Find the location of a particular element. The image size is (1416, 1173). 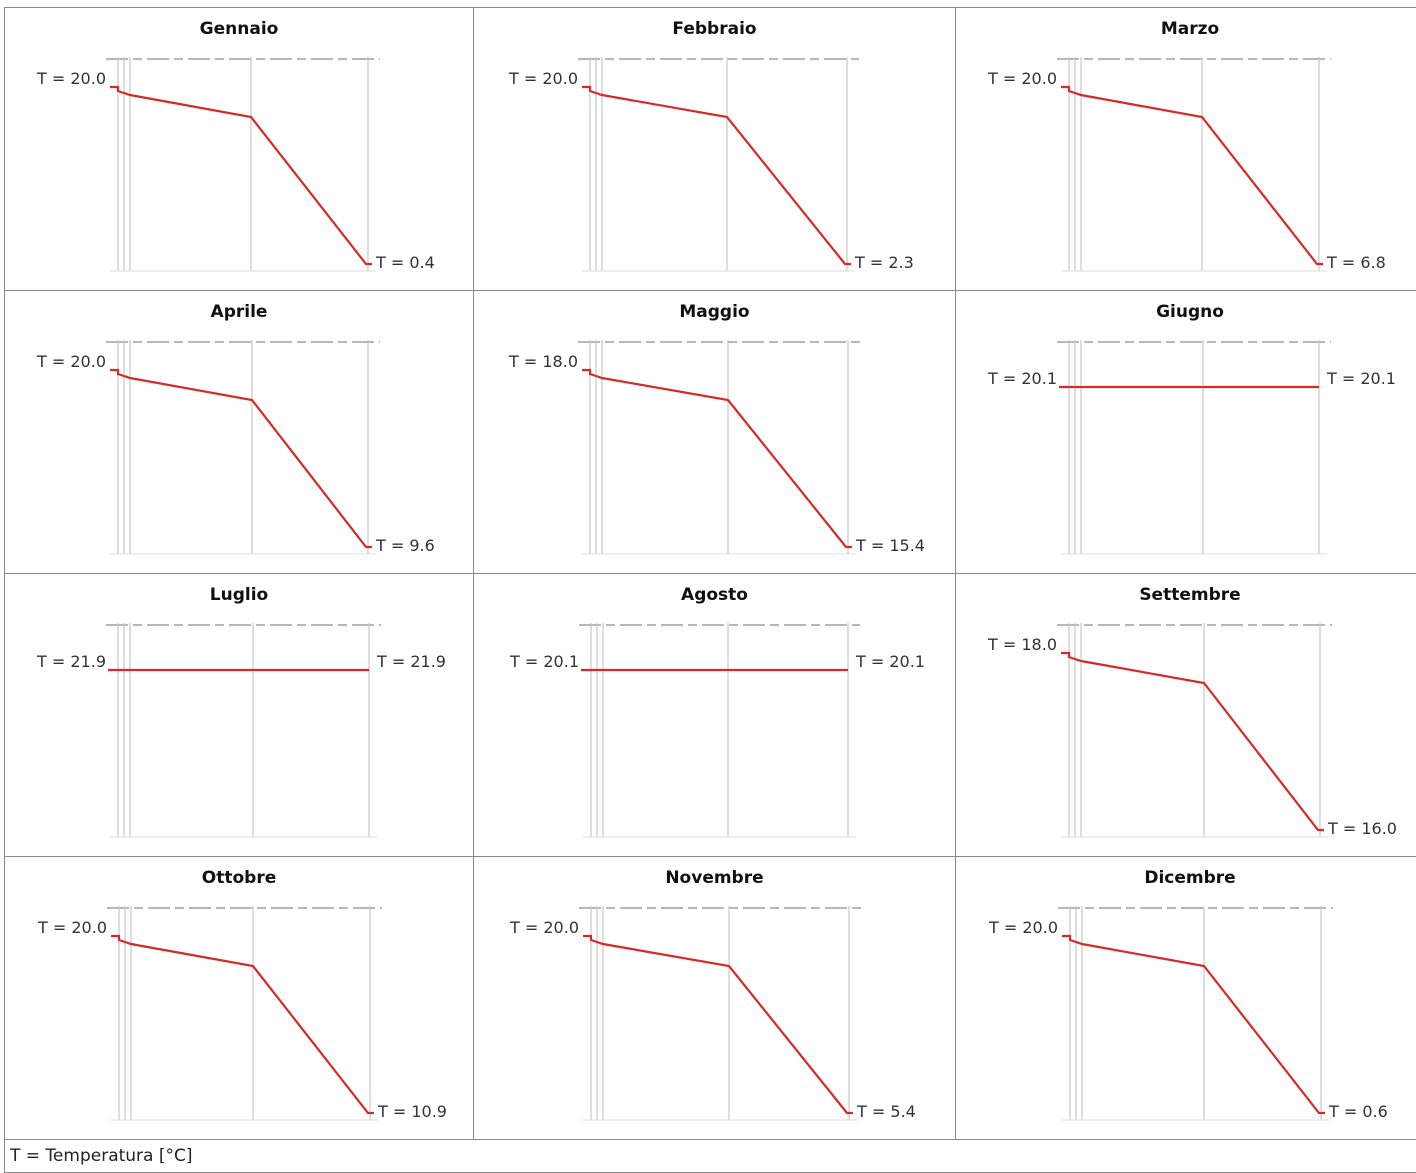

end-temperature-label: T = 10.9 is located at coordinates (412, 1111).